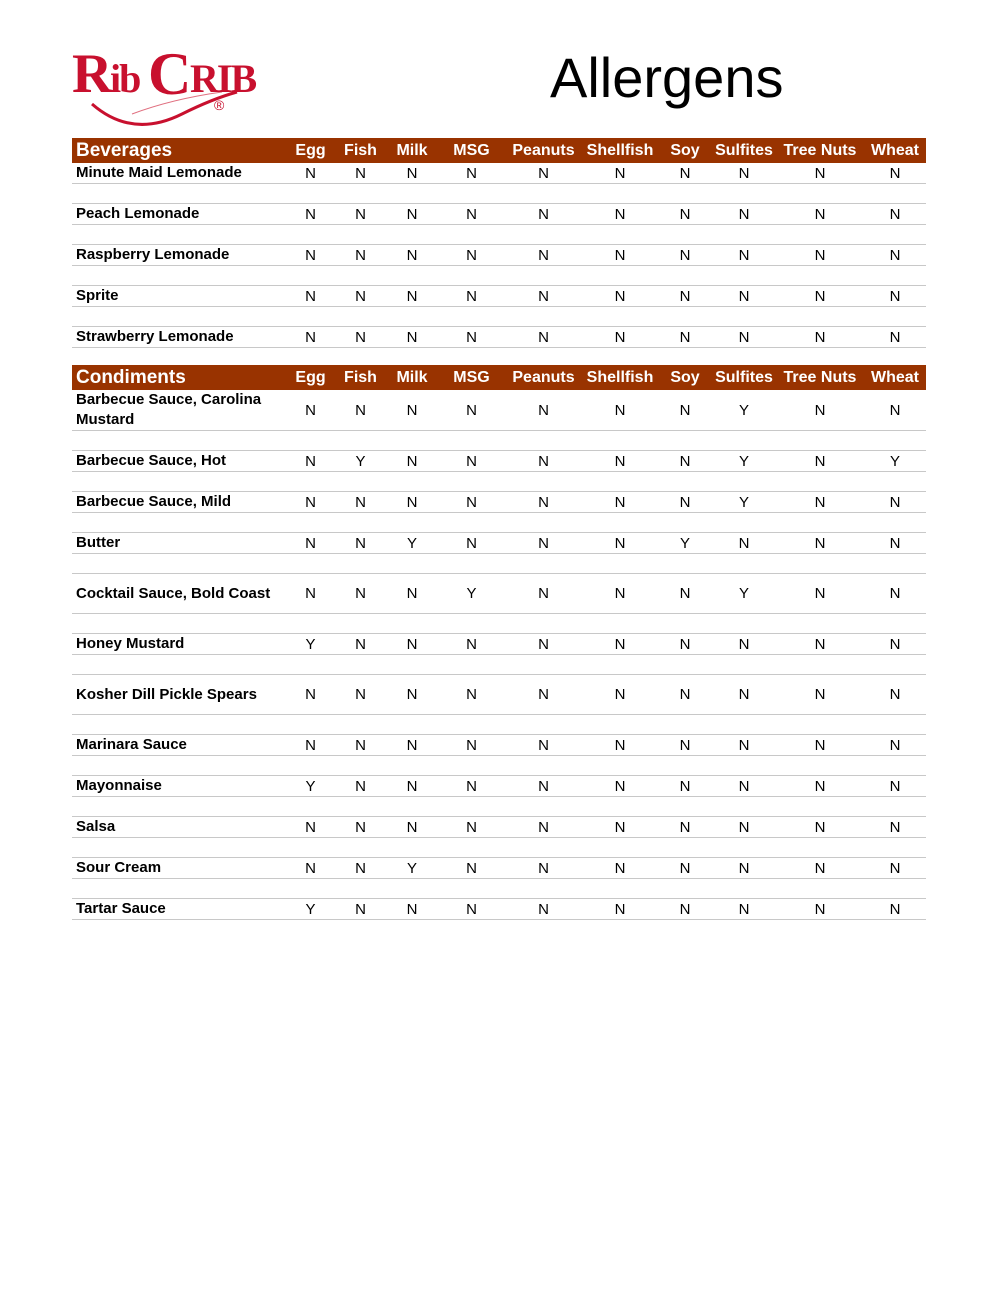 The image size is (1000, 1294). I want to click on svg-text: ib, so click(125, 78).